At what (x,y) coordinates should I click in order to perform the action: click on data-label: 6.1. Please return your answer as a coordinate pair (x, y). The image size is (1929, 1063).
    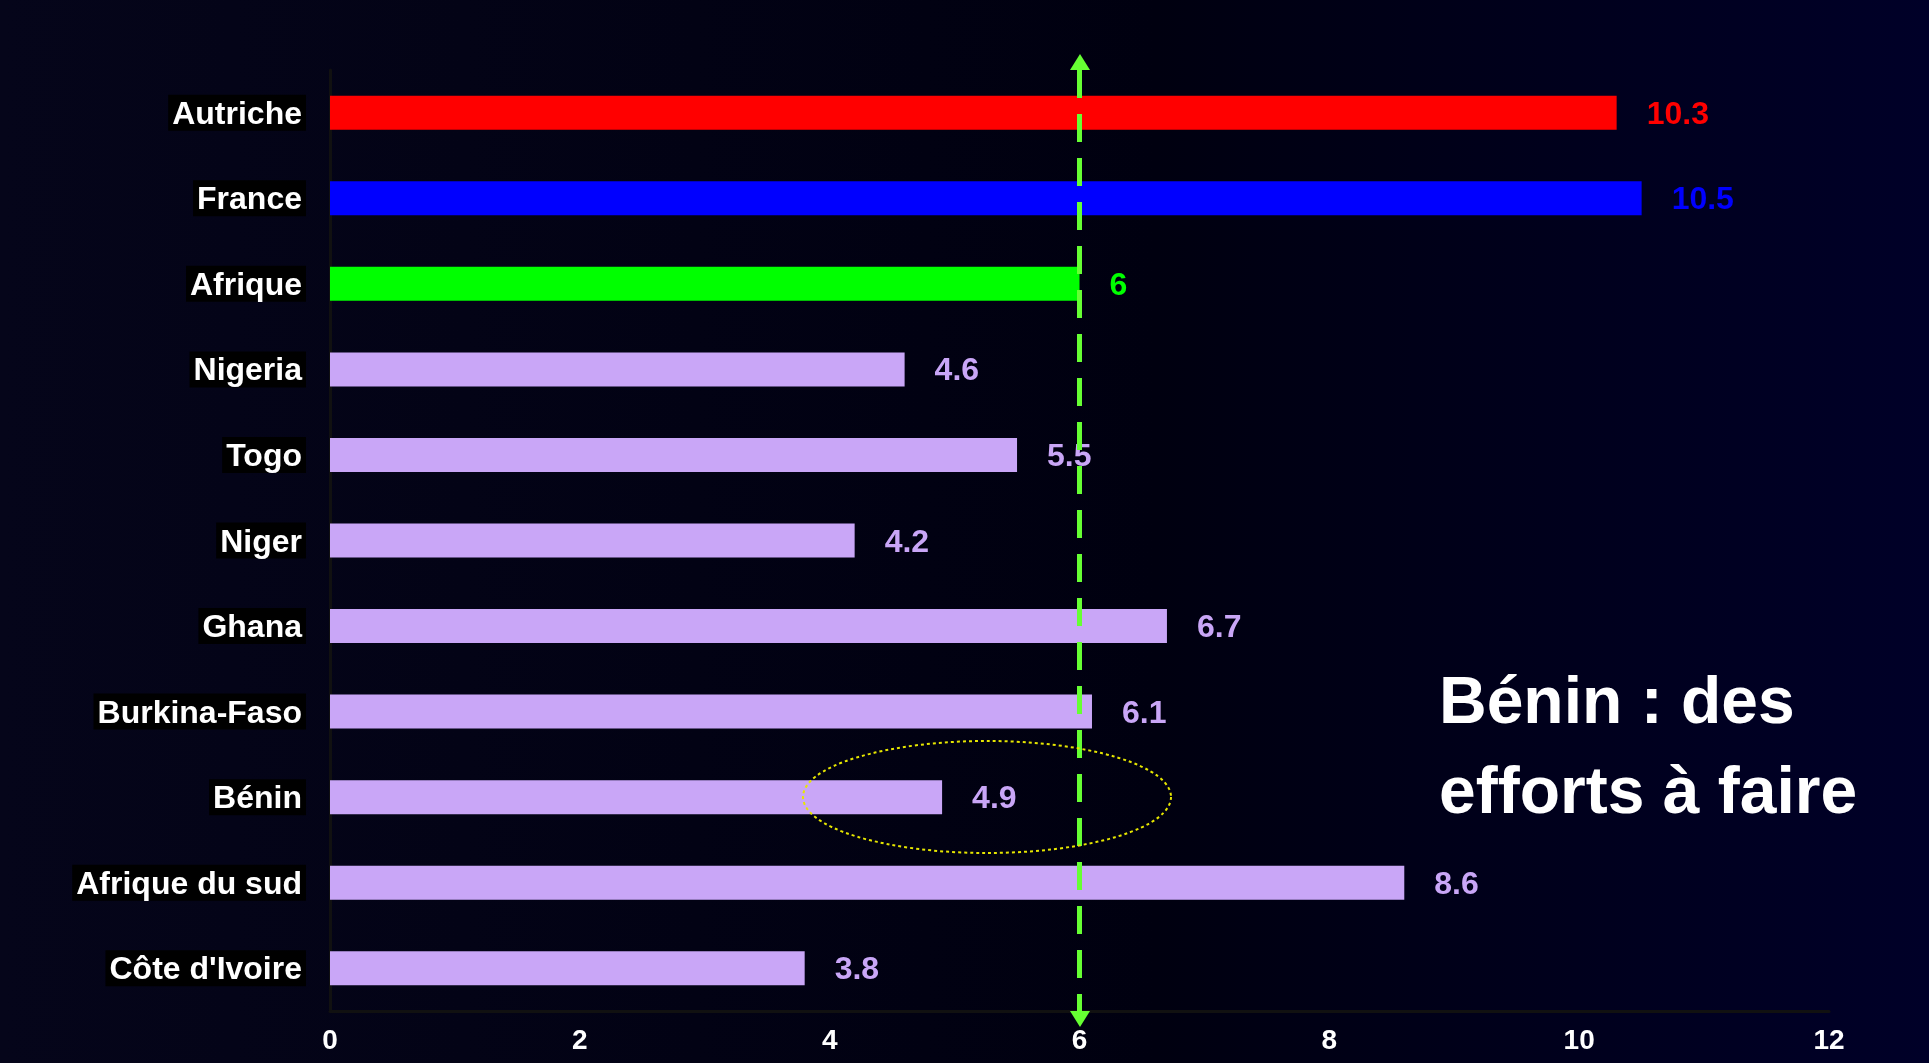
    Looking at the image, I should click on (1144, 711).